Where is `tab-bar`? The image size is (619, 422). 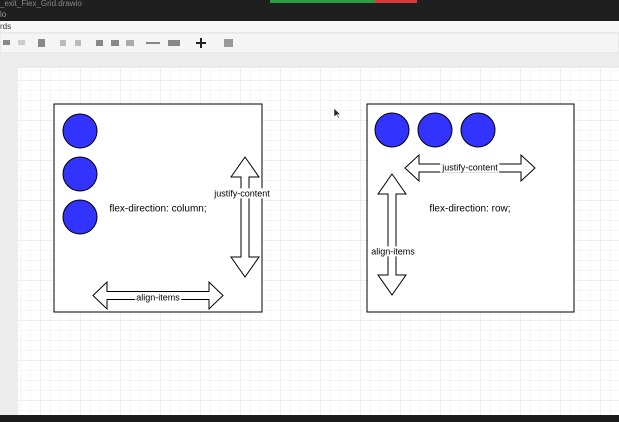 tab-bar is located at coordinates (309, 27).